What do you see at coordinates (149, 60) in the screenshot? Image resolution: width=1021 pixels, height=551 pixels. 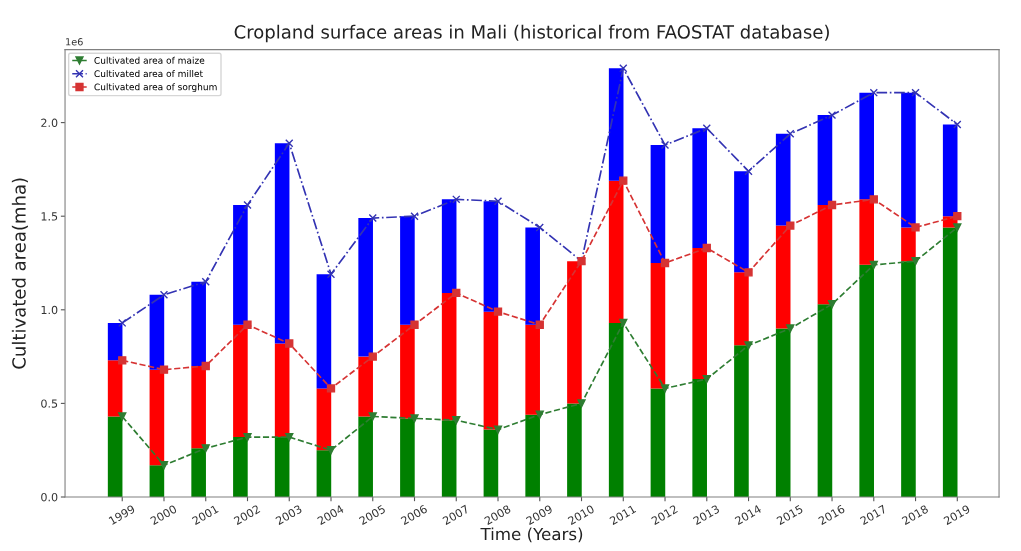 I see `legend-label: Cultivated area of maize` at bounding box center [149, 60].